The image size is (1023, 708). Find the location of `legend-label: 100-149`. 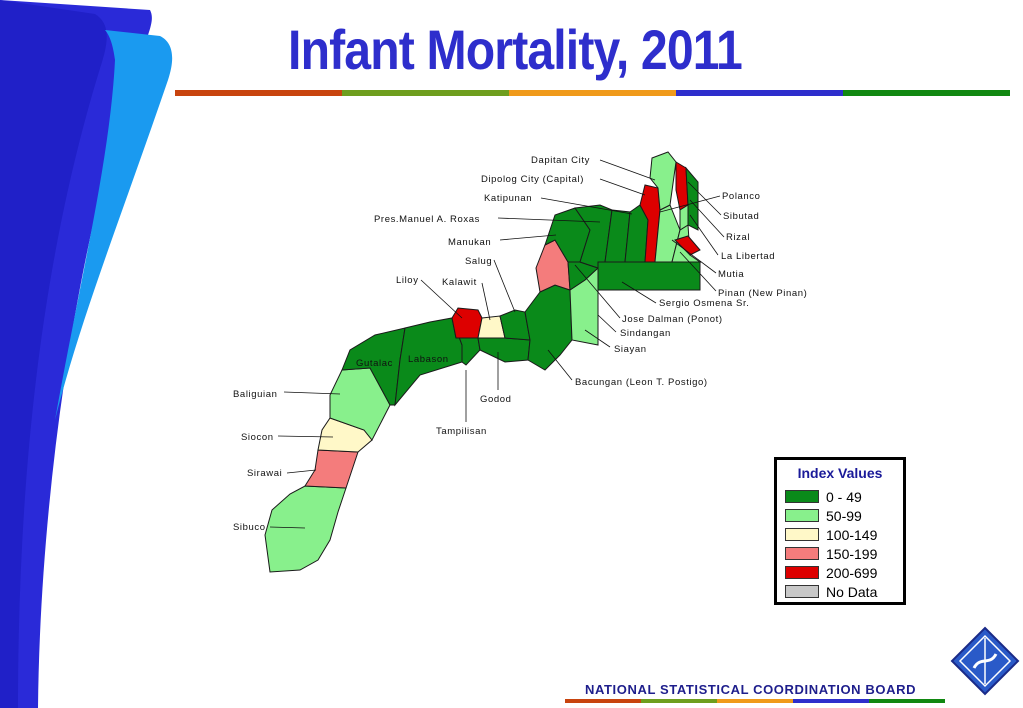

legend-label: 100-149 is located at coordinates (852, 534).